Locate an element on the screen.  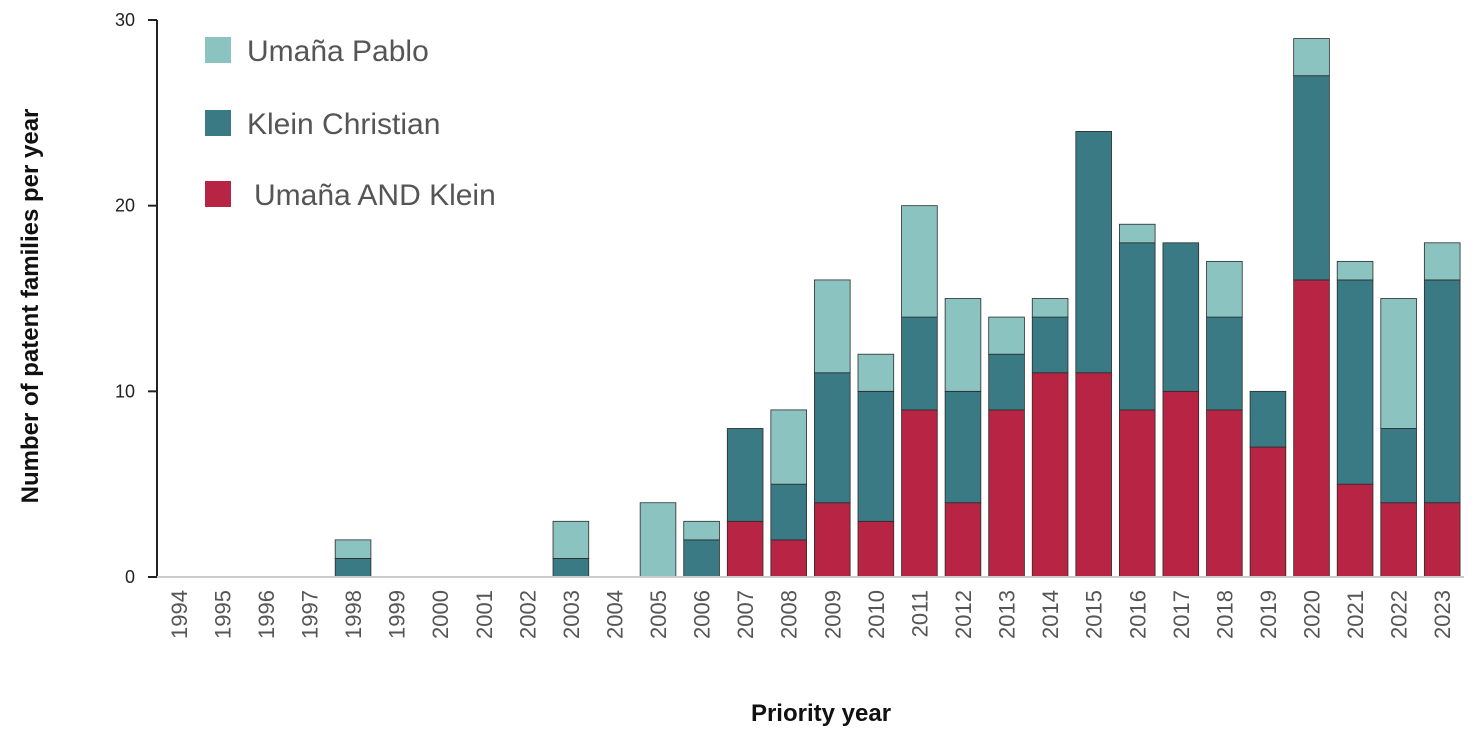
bar-segment-uma-a-and-klein-2023 is located at coordinates (1442, 540).